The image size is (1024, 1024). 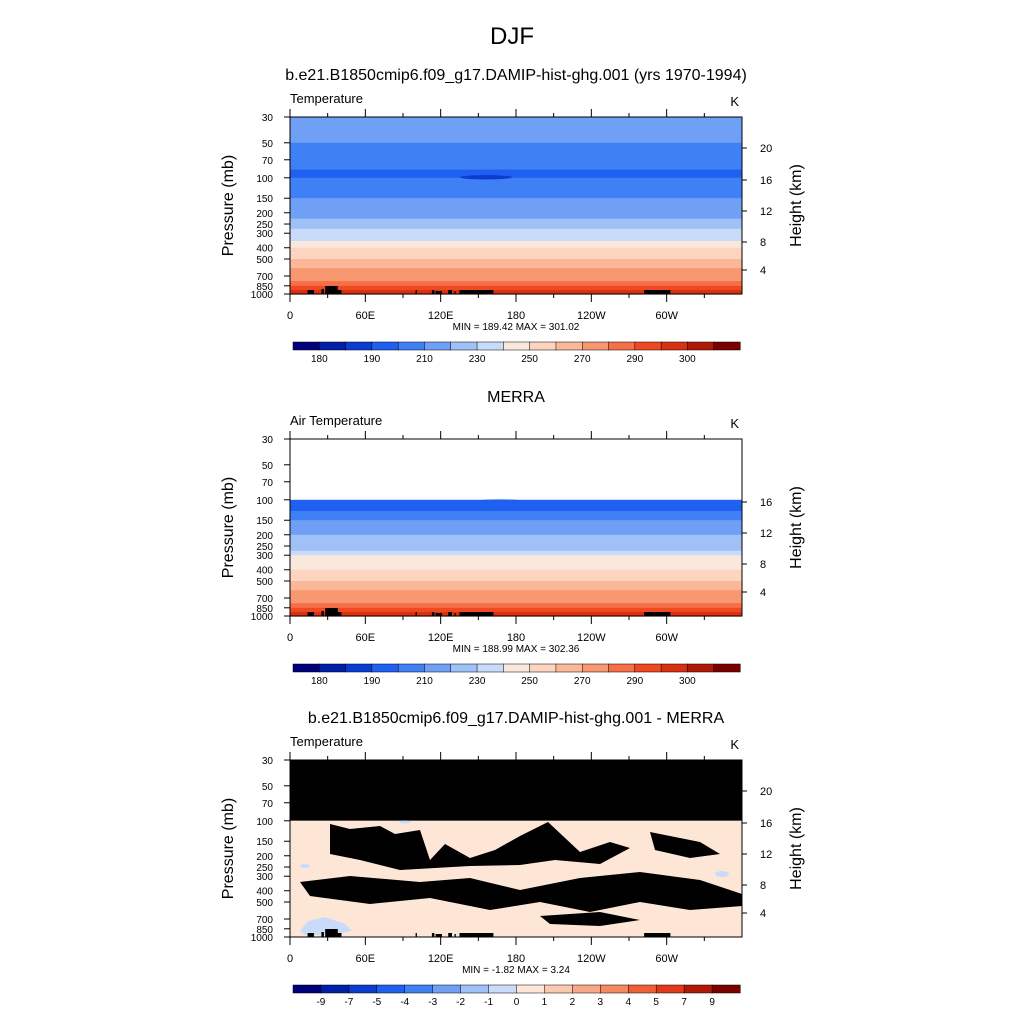 What do you see at coordinates (405, 822) in the screenshot?
I see `negative-anomaly-region` at bounding box center [405, 822].